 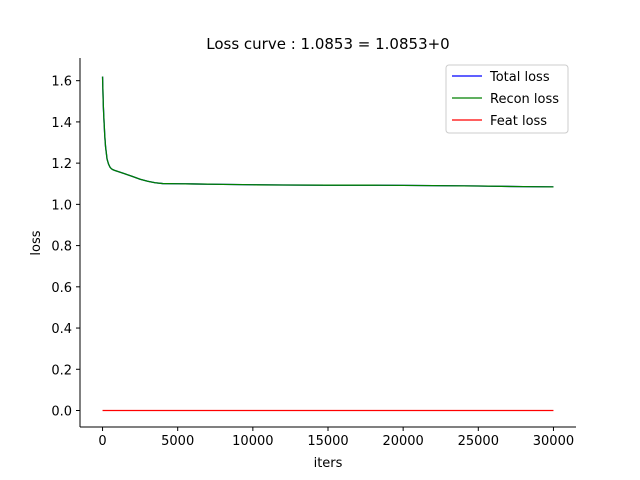 What do you see at coordinates (61, 370) in the screenshot?
I see `y-tick-label: 0.2` at bounding box center [61, 370].